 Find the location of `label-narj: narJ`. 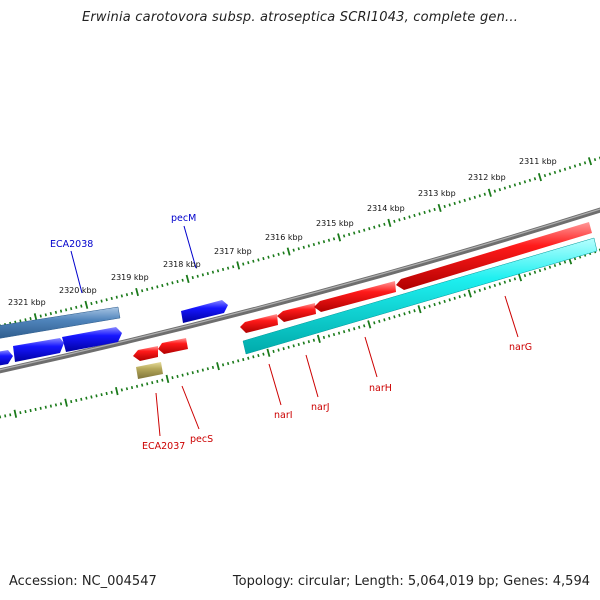

label-narj: narJ is located at coordinates (320, 407).